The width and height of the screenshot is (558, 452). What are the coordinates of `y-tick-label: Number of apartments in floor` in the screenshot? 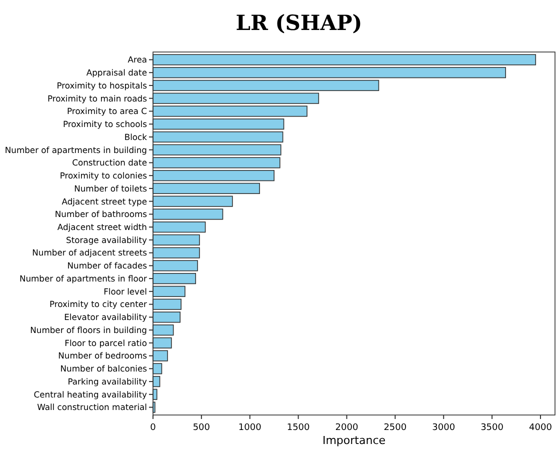 It's located at (83, 278).